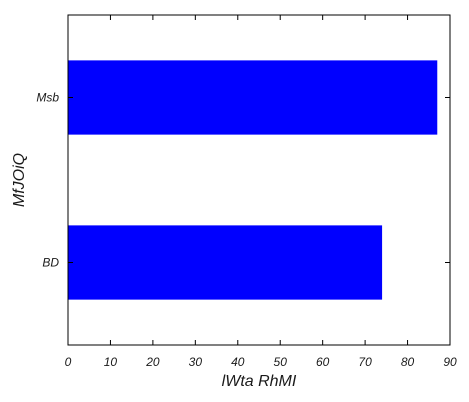  Describe the element at coordinates (152, 362) in the screenshot. I see `x-tick-label: 20` at that location.